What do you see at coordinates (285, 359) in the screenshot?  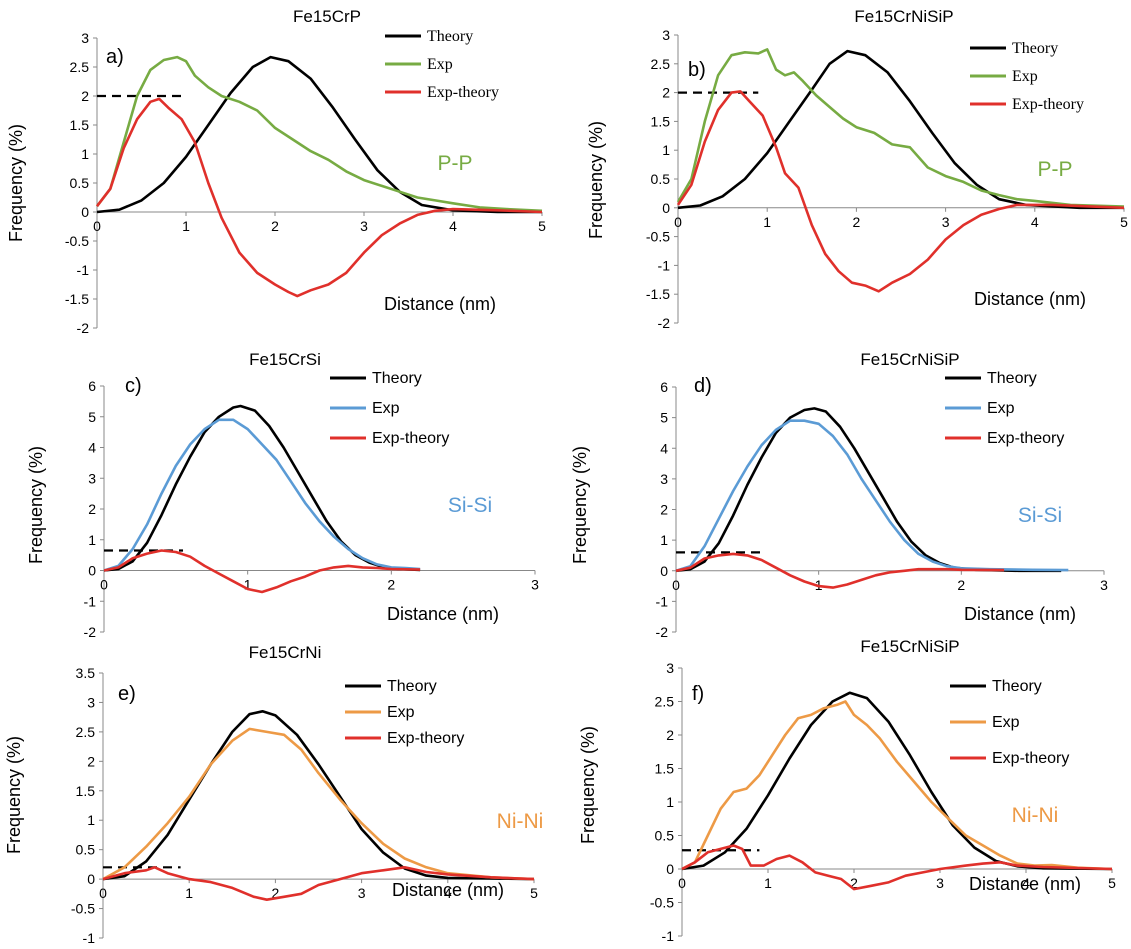 I see `chart-title: Fe15CrSi` at bounding box center [285, 359].